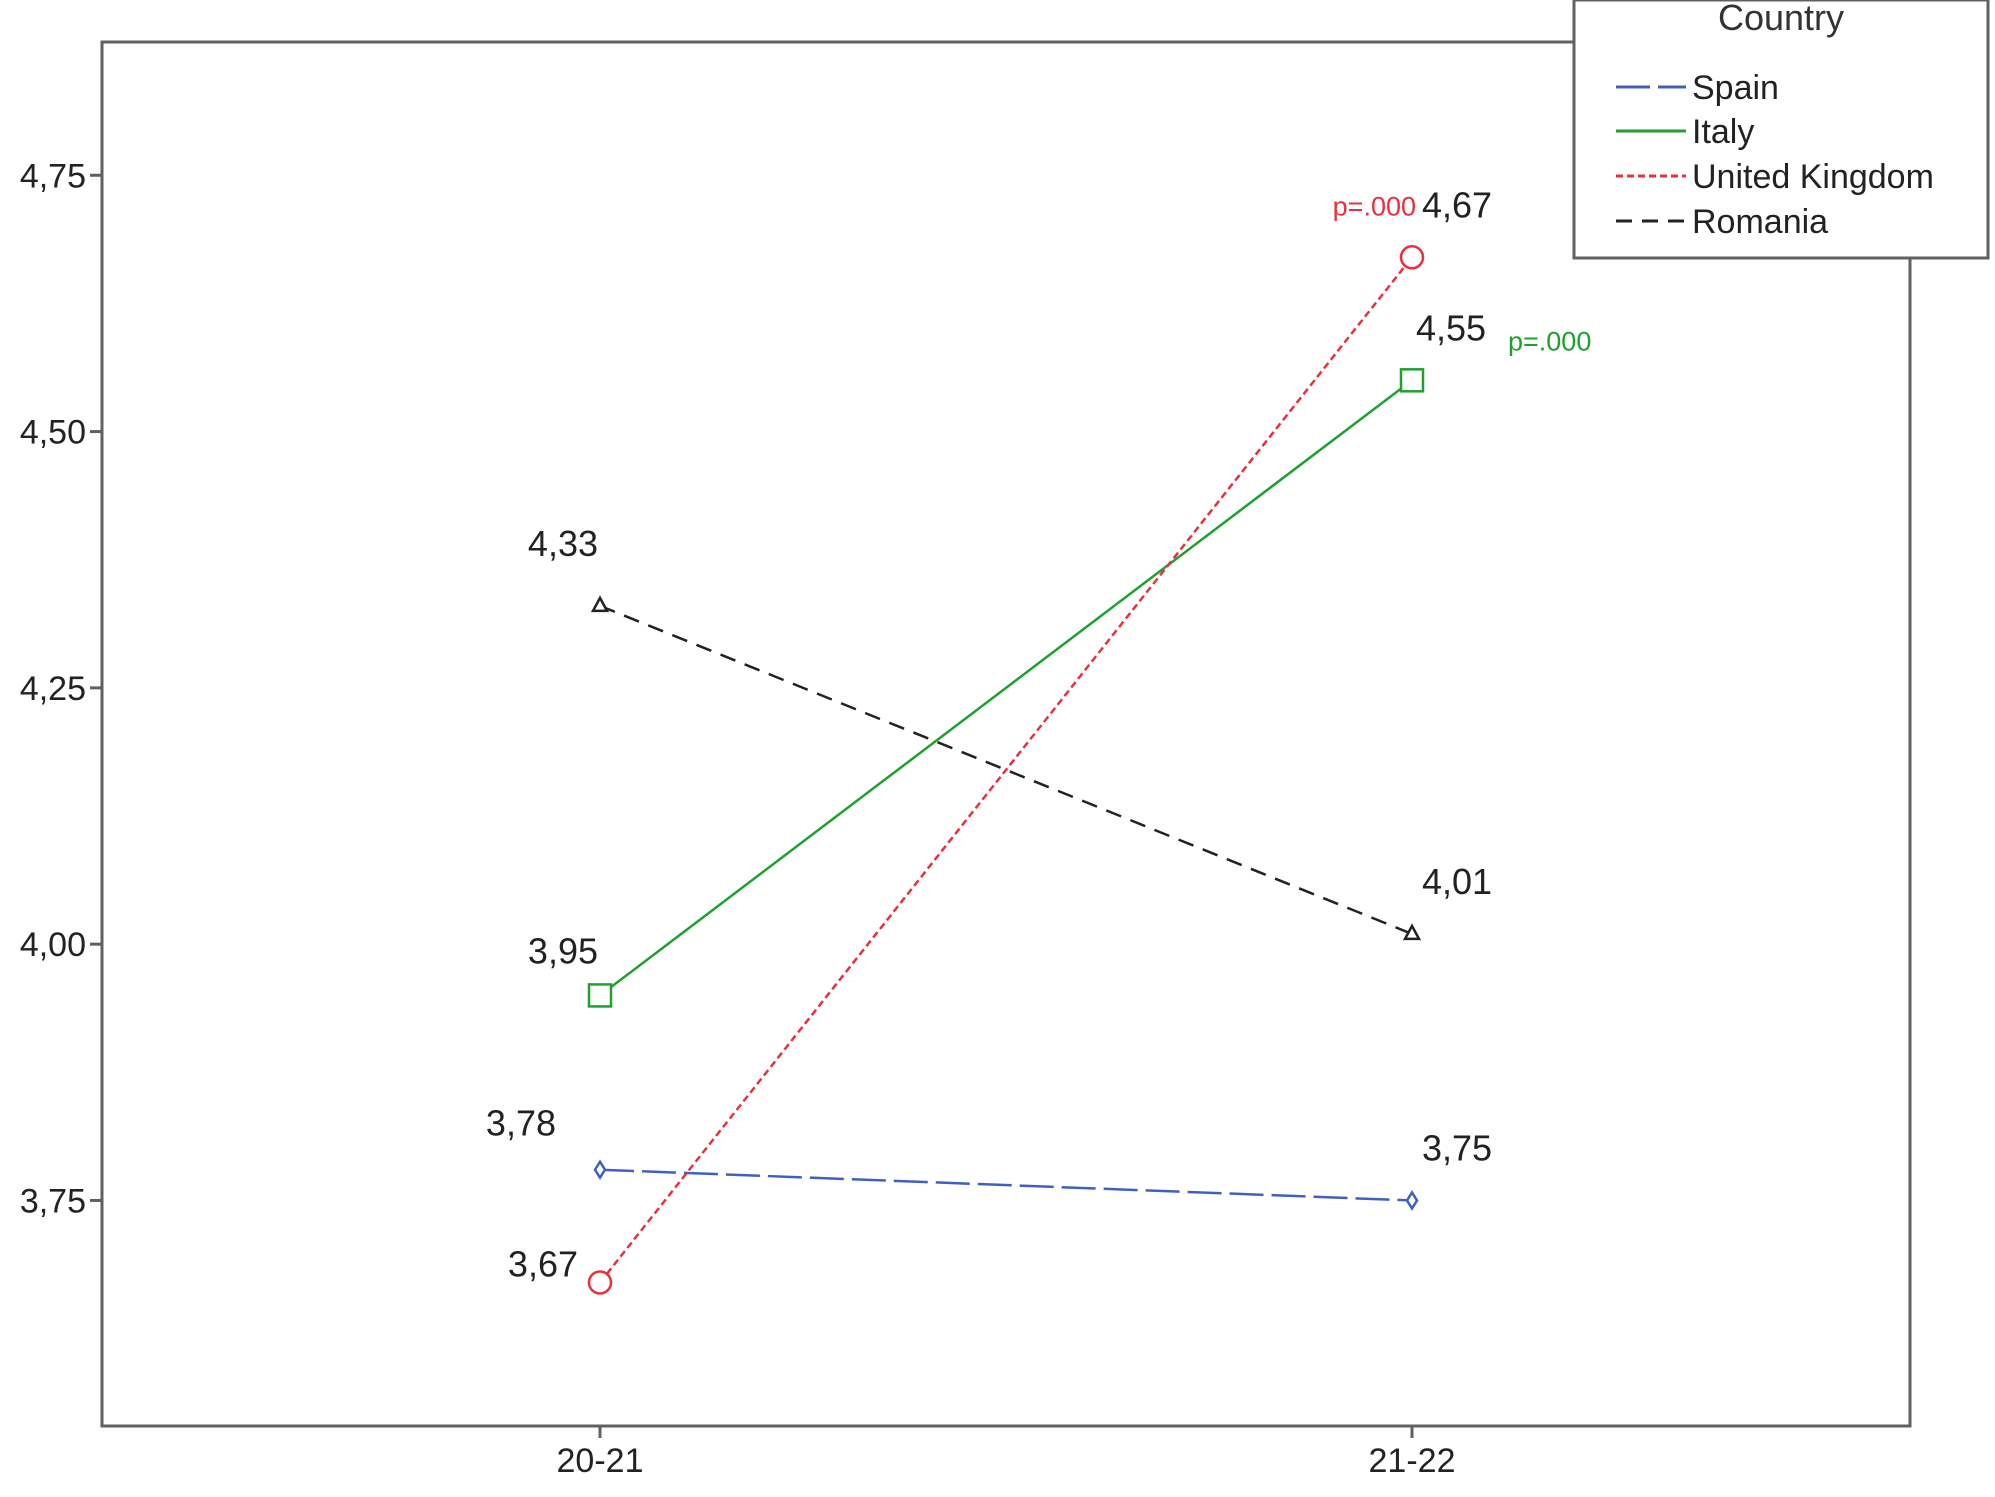 The width and height of the screenshot is (1995, 1497). Describe the element at coordinates (1685, 132) in the screenshot. I see `legend-item: Italy` at that location.